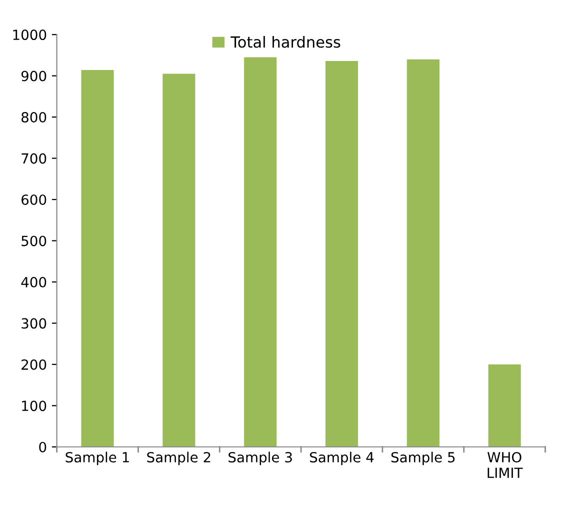  What do you see at coordinates (33, 76) in the screenshot?
I see `y-tick-label: 900` at bounding box center [33, 76].